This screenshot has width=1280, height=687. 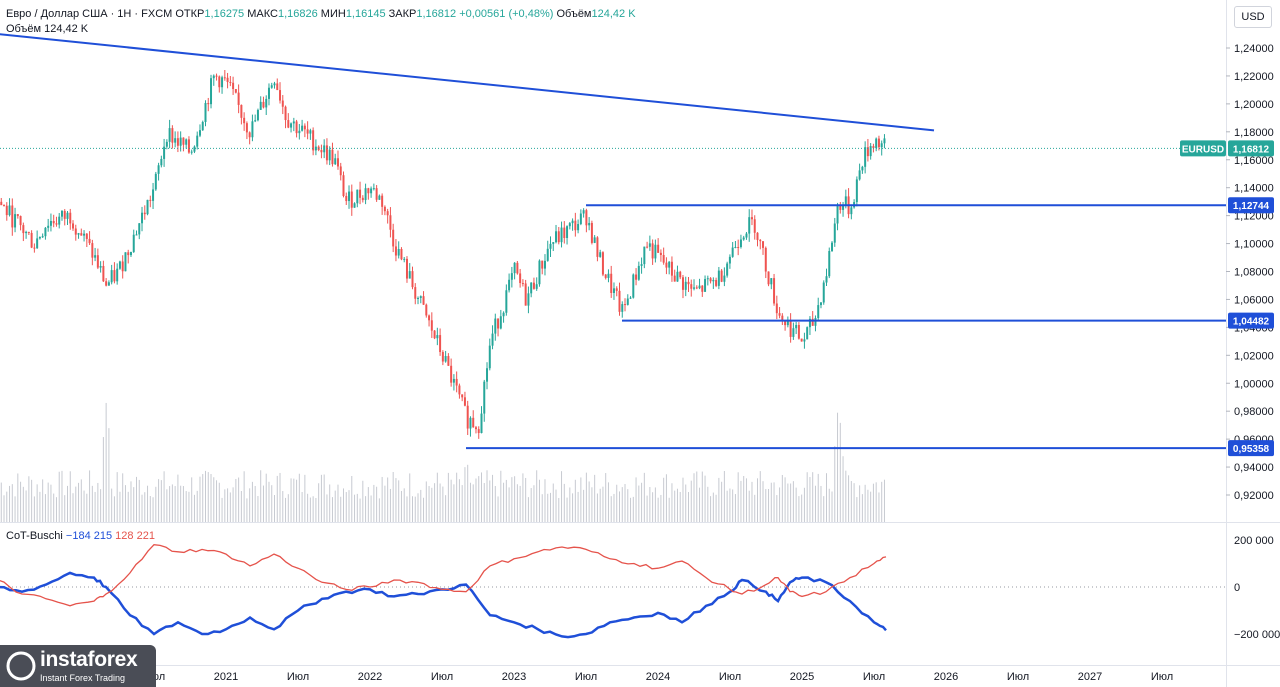 I want to click on price-tick-label: 1,24000, so click(x=1254, y=49).